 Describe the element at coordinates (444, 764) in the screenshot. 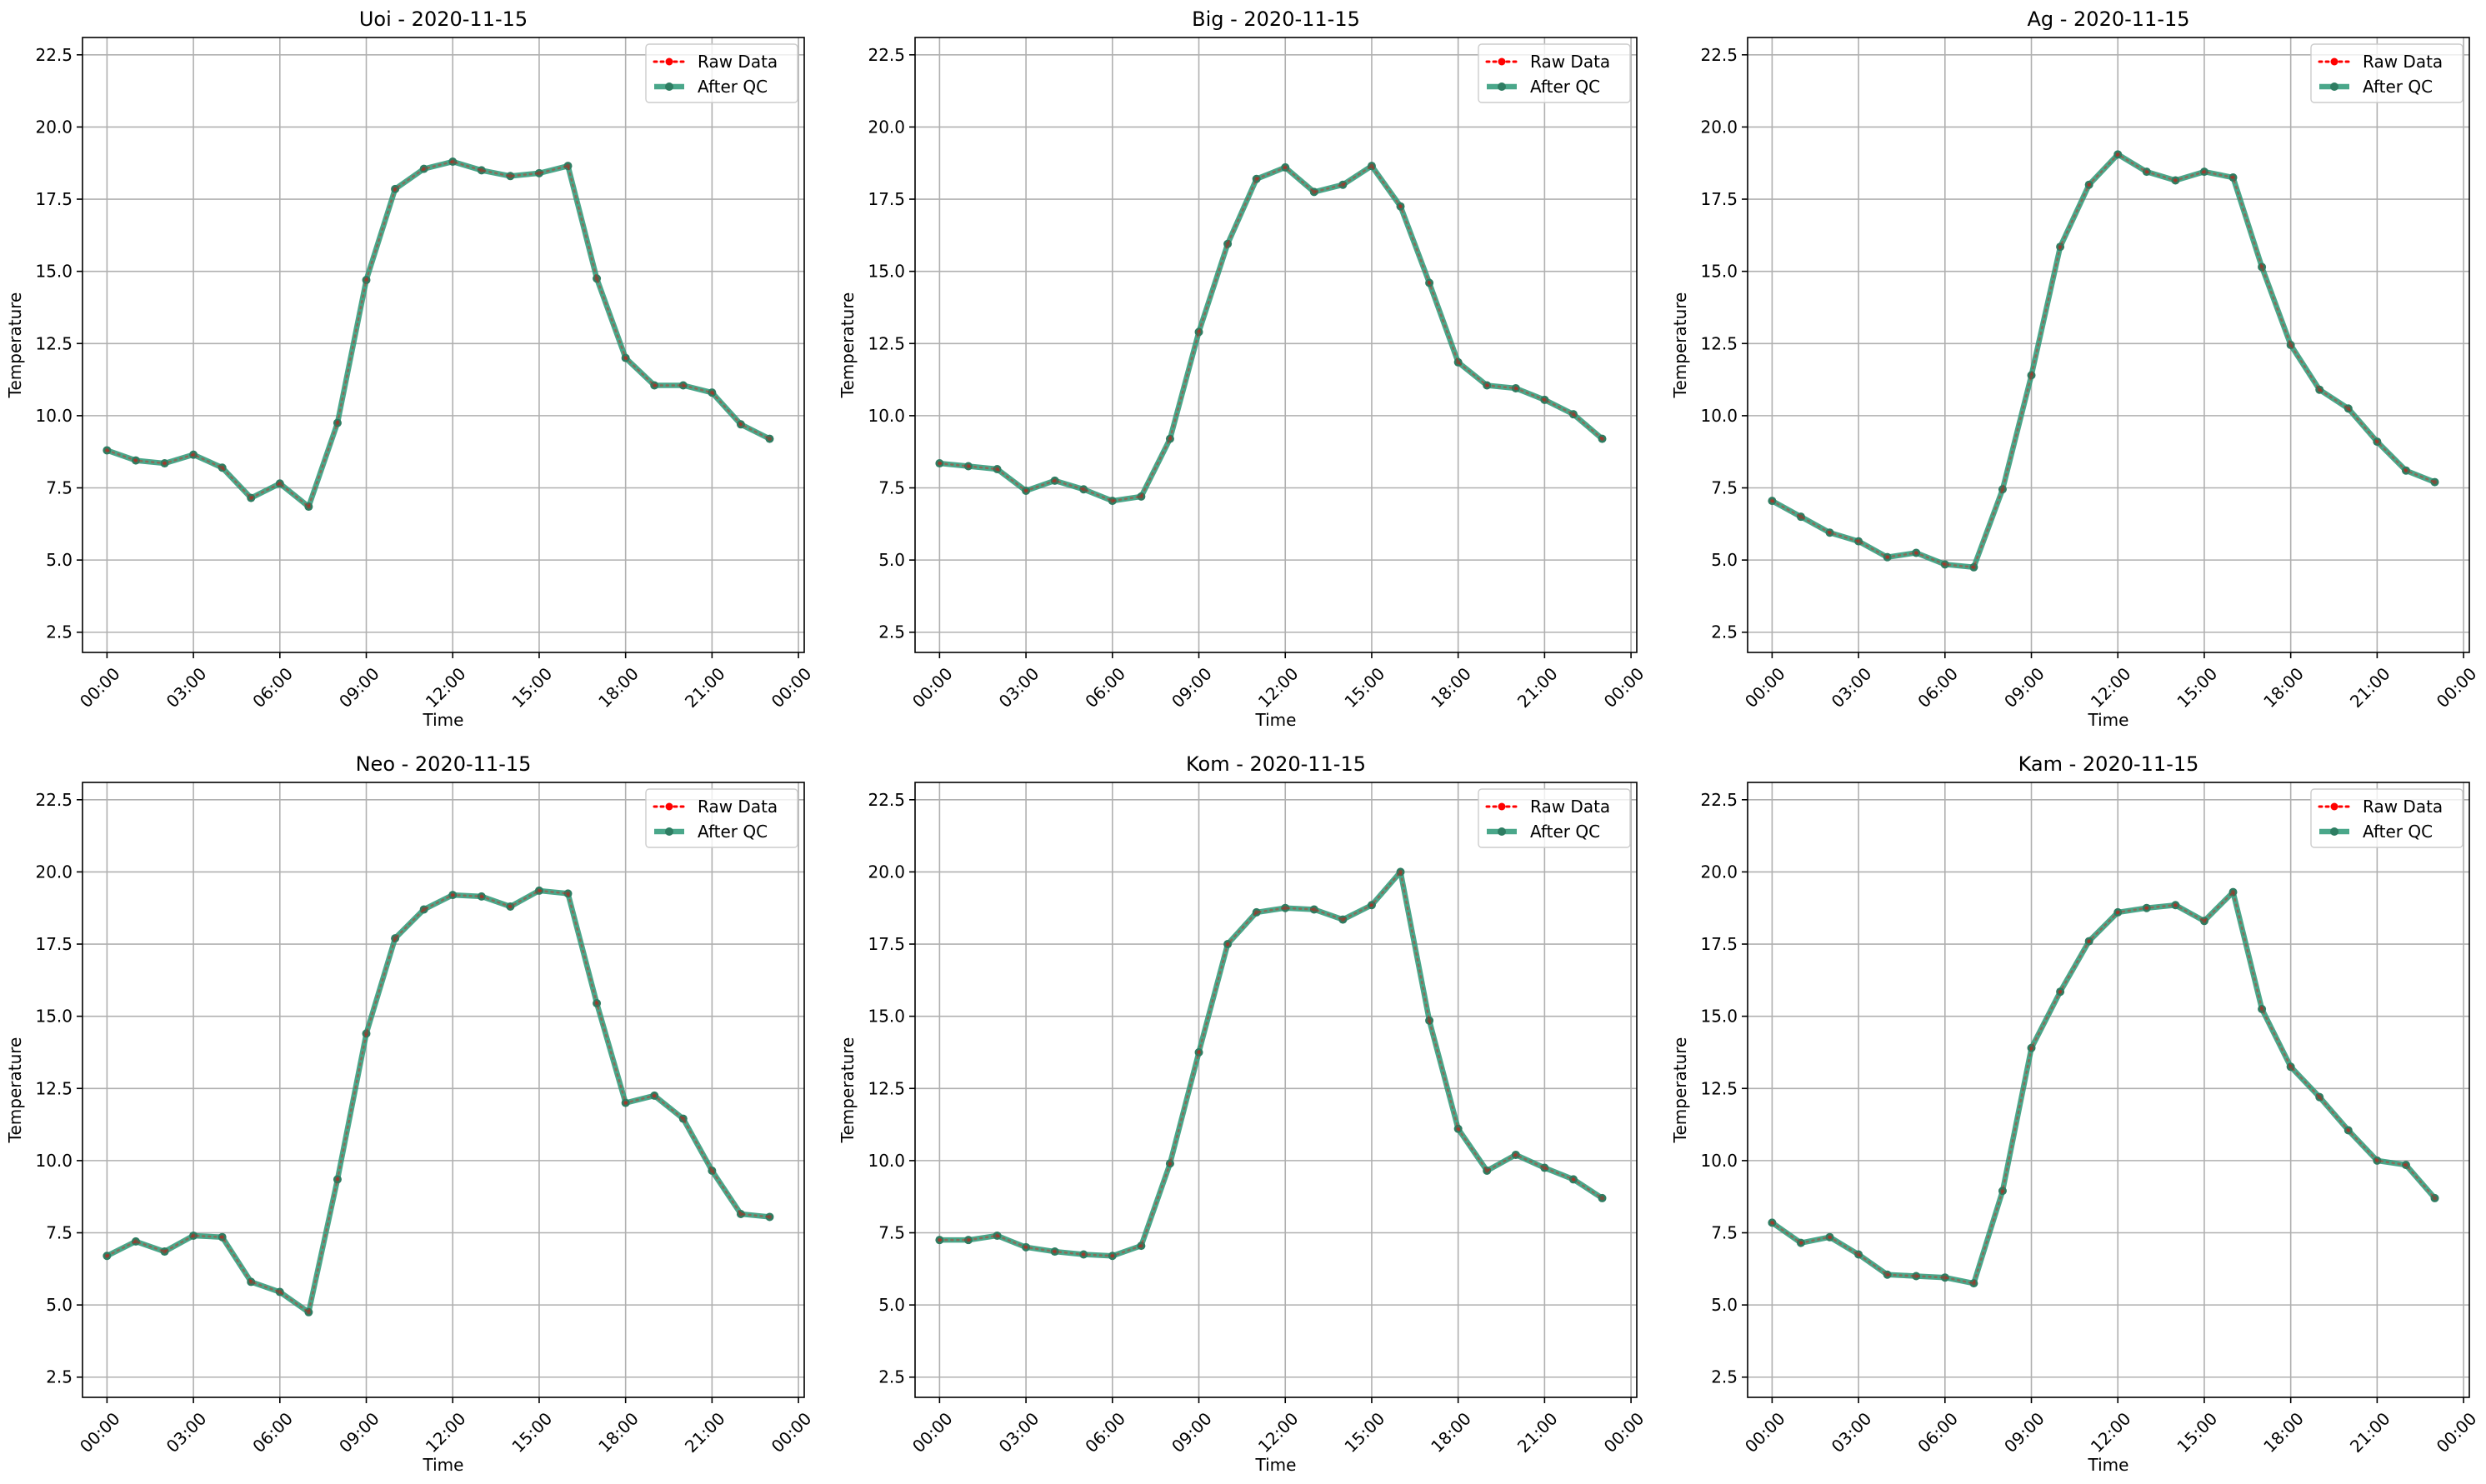

I see `chart-title: Neo - 2020-11-15` at that location.